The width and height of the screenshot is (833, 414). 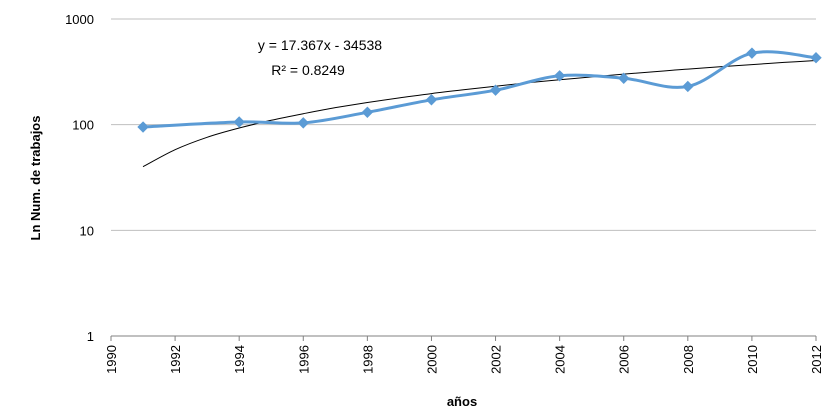 I want to click on data-point-1996, so click(x=303, y=123).